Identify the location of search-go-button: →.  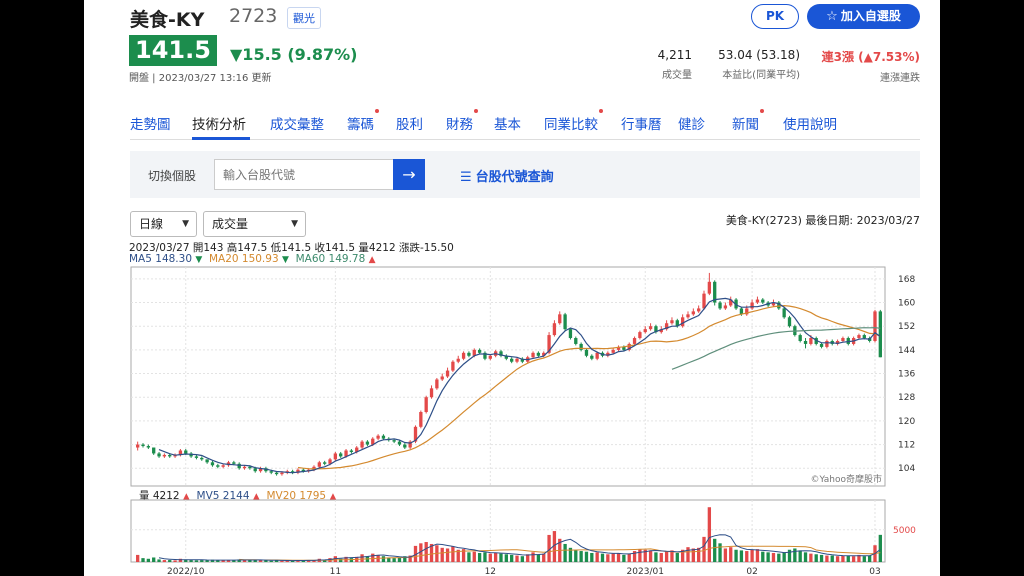
(409, 174).